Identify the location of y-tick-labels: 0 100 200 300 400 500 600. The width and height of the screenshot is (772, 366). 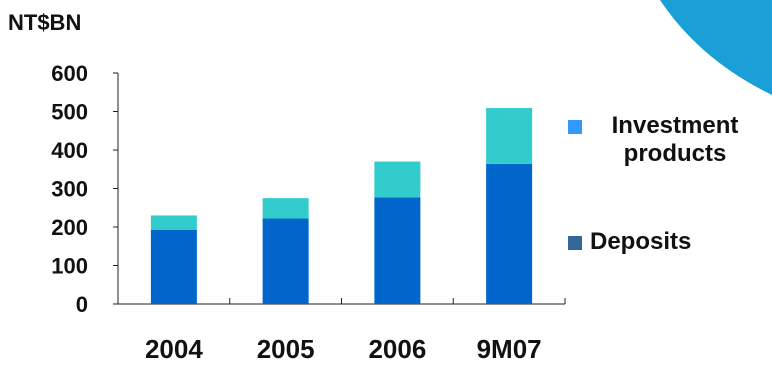
(69, 189).